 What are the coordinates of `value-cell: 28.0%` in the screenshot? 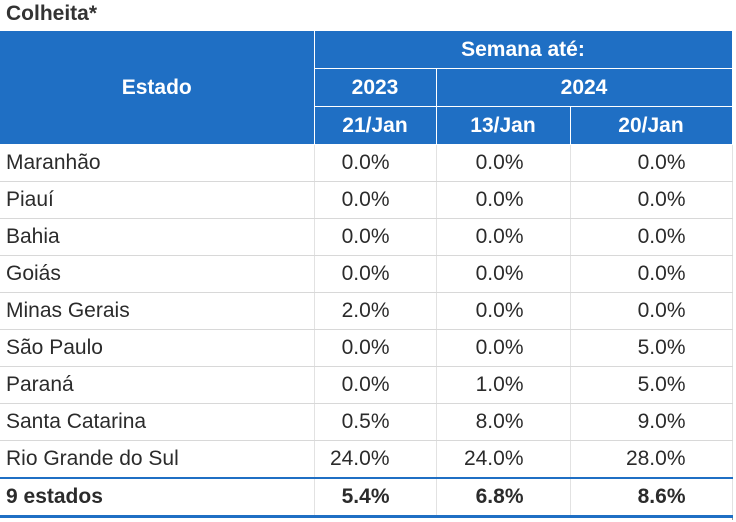 It's located at (651, 459).